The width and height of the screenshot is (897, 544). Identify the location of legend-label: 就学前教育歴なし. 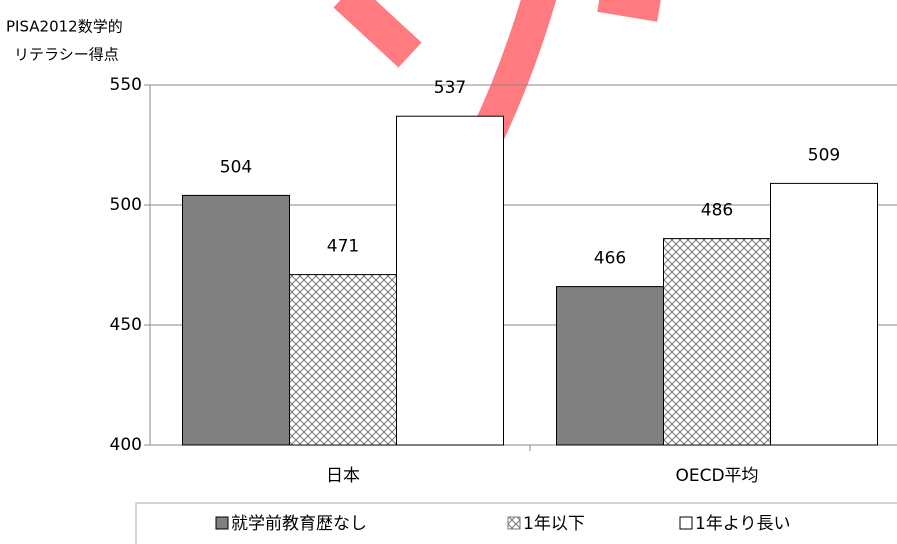
(299, 524).